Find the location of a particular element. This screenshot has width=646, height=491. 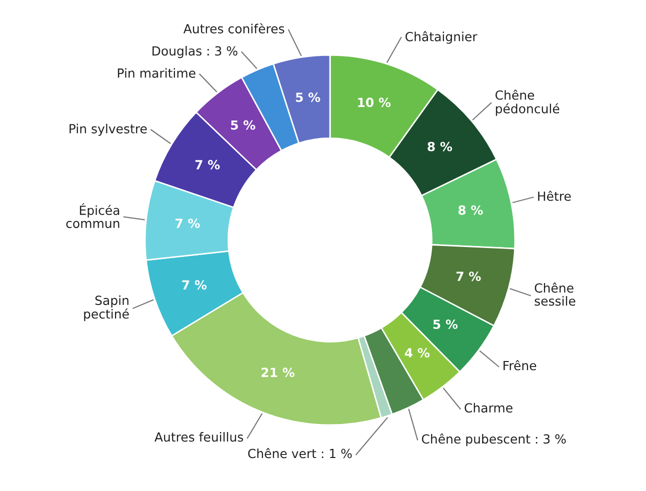

slice-label: Châtaignier is located at coordinates (442, 37).